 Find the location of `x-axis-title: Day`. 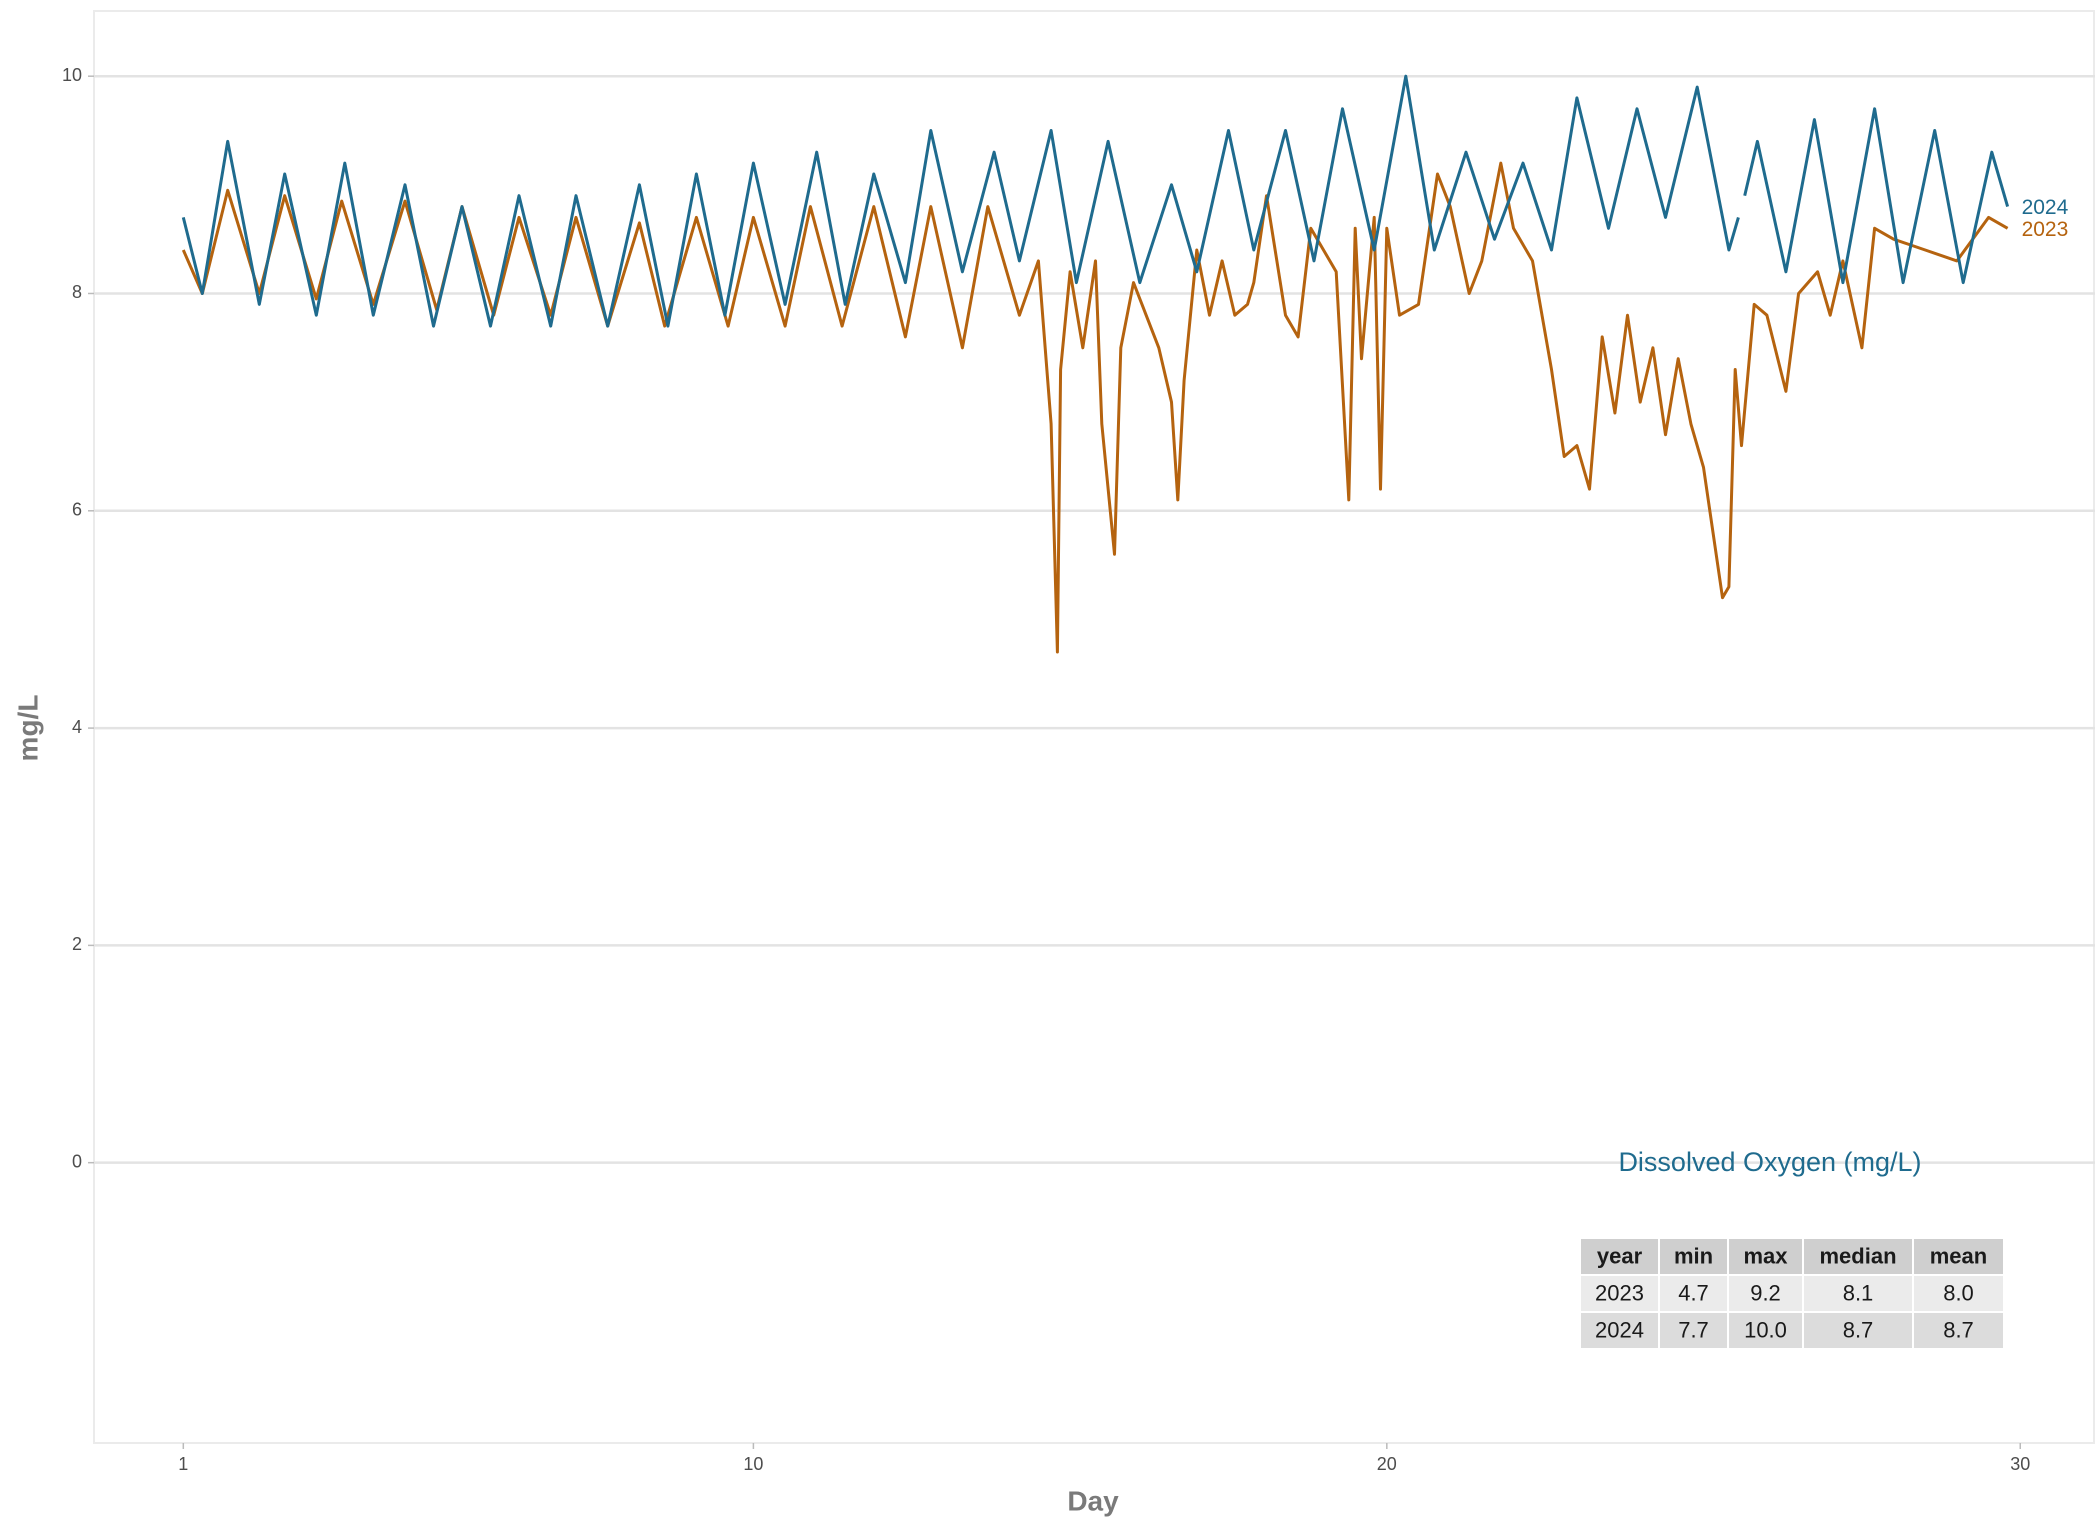

x-axis-title: Day is located at coordinates (1093, 1500).